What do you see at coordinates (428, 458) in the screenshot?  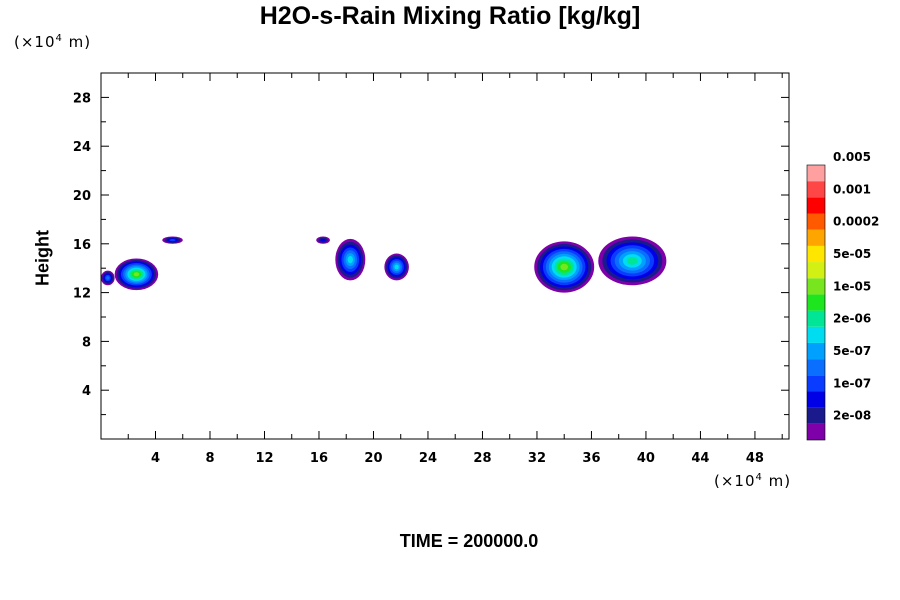 I see `x-tick-label: 24` at bounding box center [428, 458].